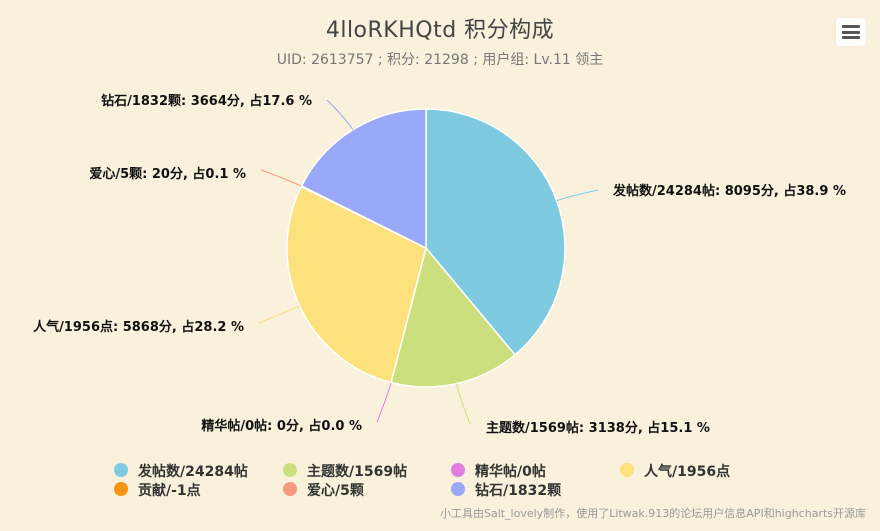 This screenshot has height=531, width=880. What do you see at coordinates (335, 491) in the screenshot?
I see `legend-item: 爱心/5颗` at bounding box center [335, 491].